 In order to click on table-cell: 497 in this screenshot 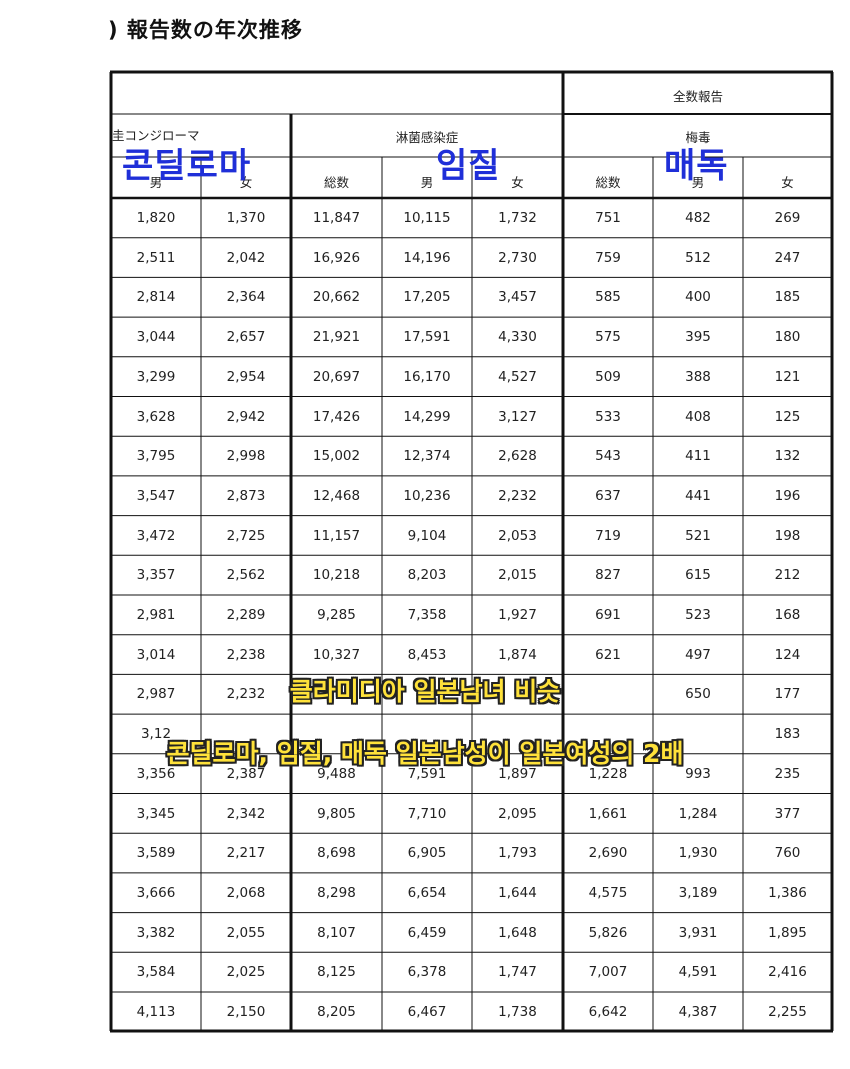, I will do `click(698, 654)`.